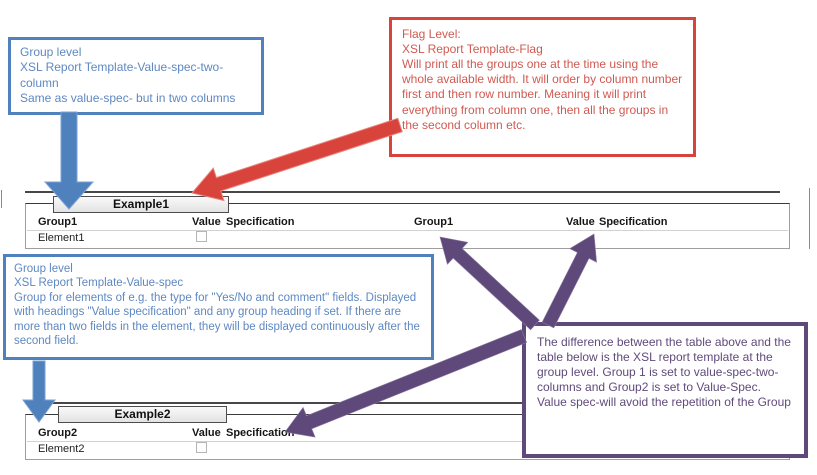 The width and height of the screenshot is (817, 475). Describe the element at coordinates (69, 160) in the screenshot. I see `blue-down-arrow-to-example1` at that location.